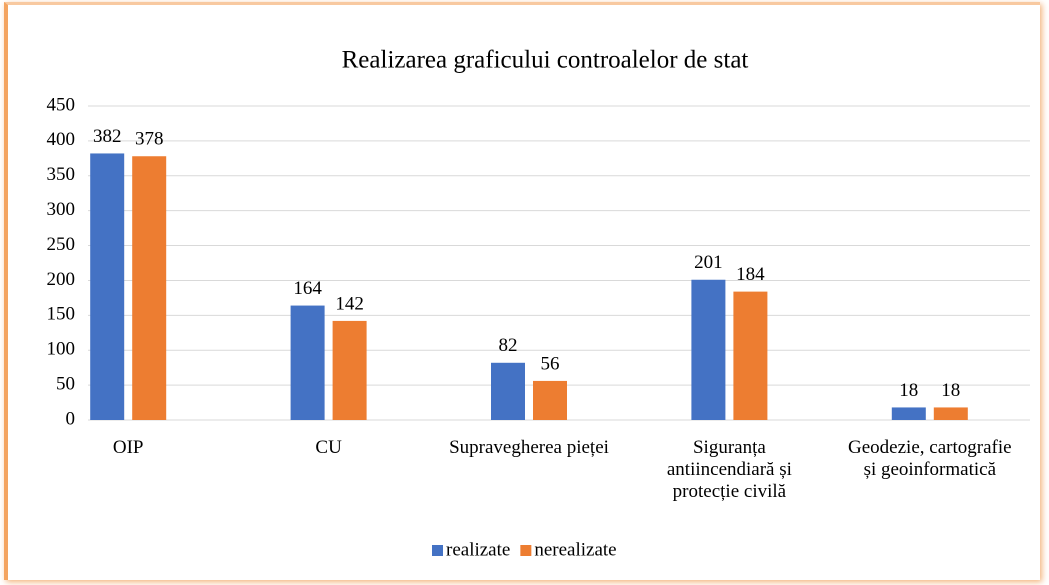  What do you see at coordinates (107, 136) in the screenshot?
I see `data-label: 382` at bounding box center [107, 136].